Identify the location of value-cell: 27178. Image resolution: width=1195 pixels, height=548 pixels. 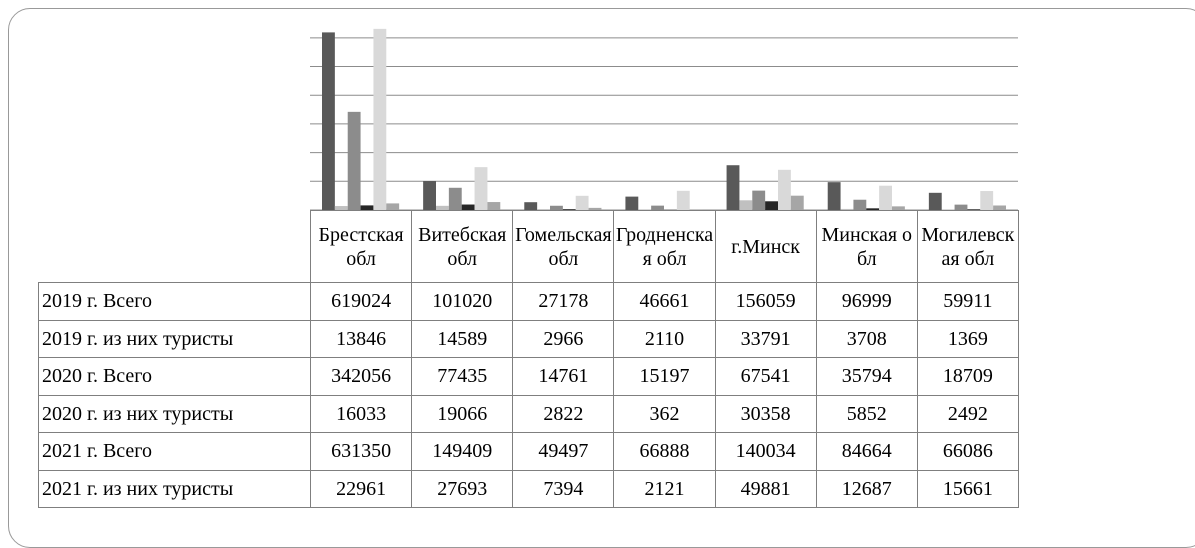
(563, 302).